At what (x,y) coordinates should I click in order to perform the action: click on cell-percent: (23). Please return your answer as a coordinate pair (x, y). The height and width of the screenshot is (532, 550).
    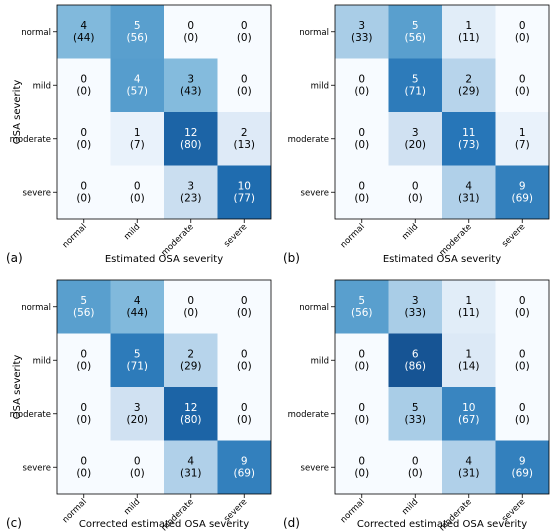
    Looking at the image, I should click on (191, 198).